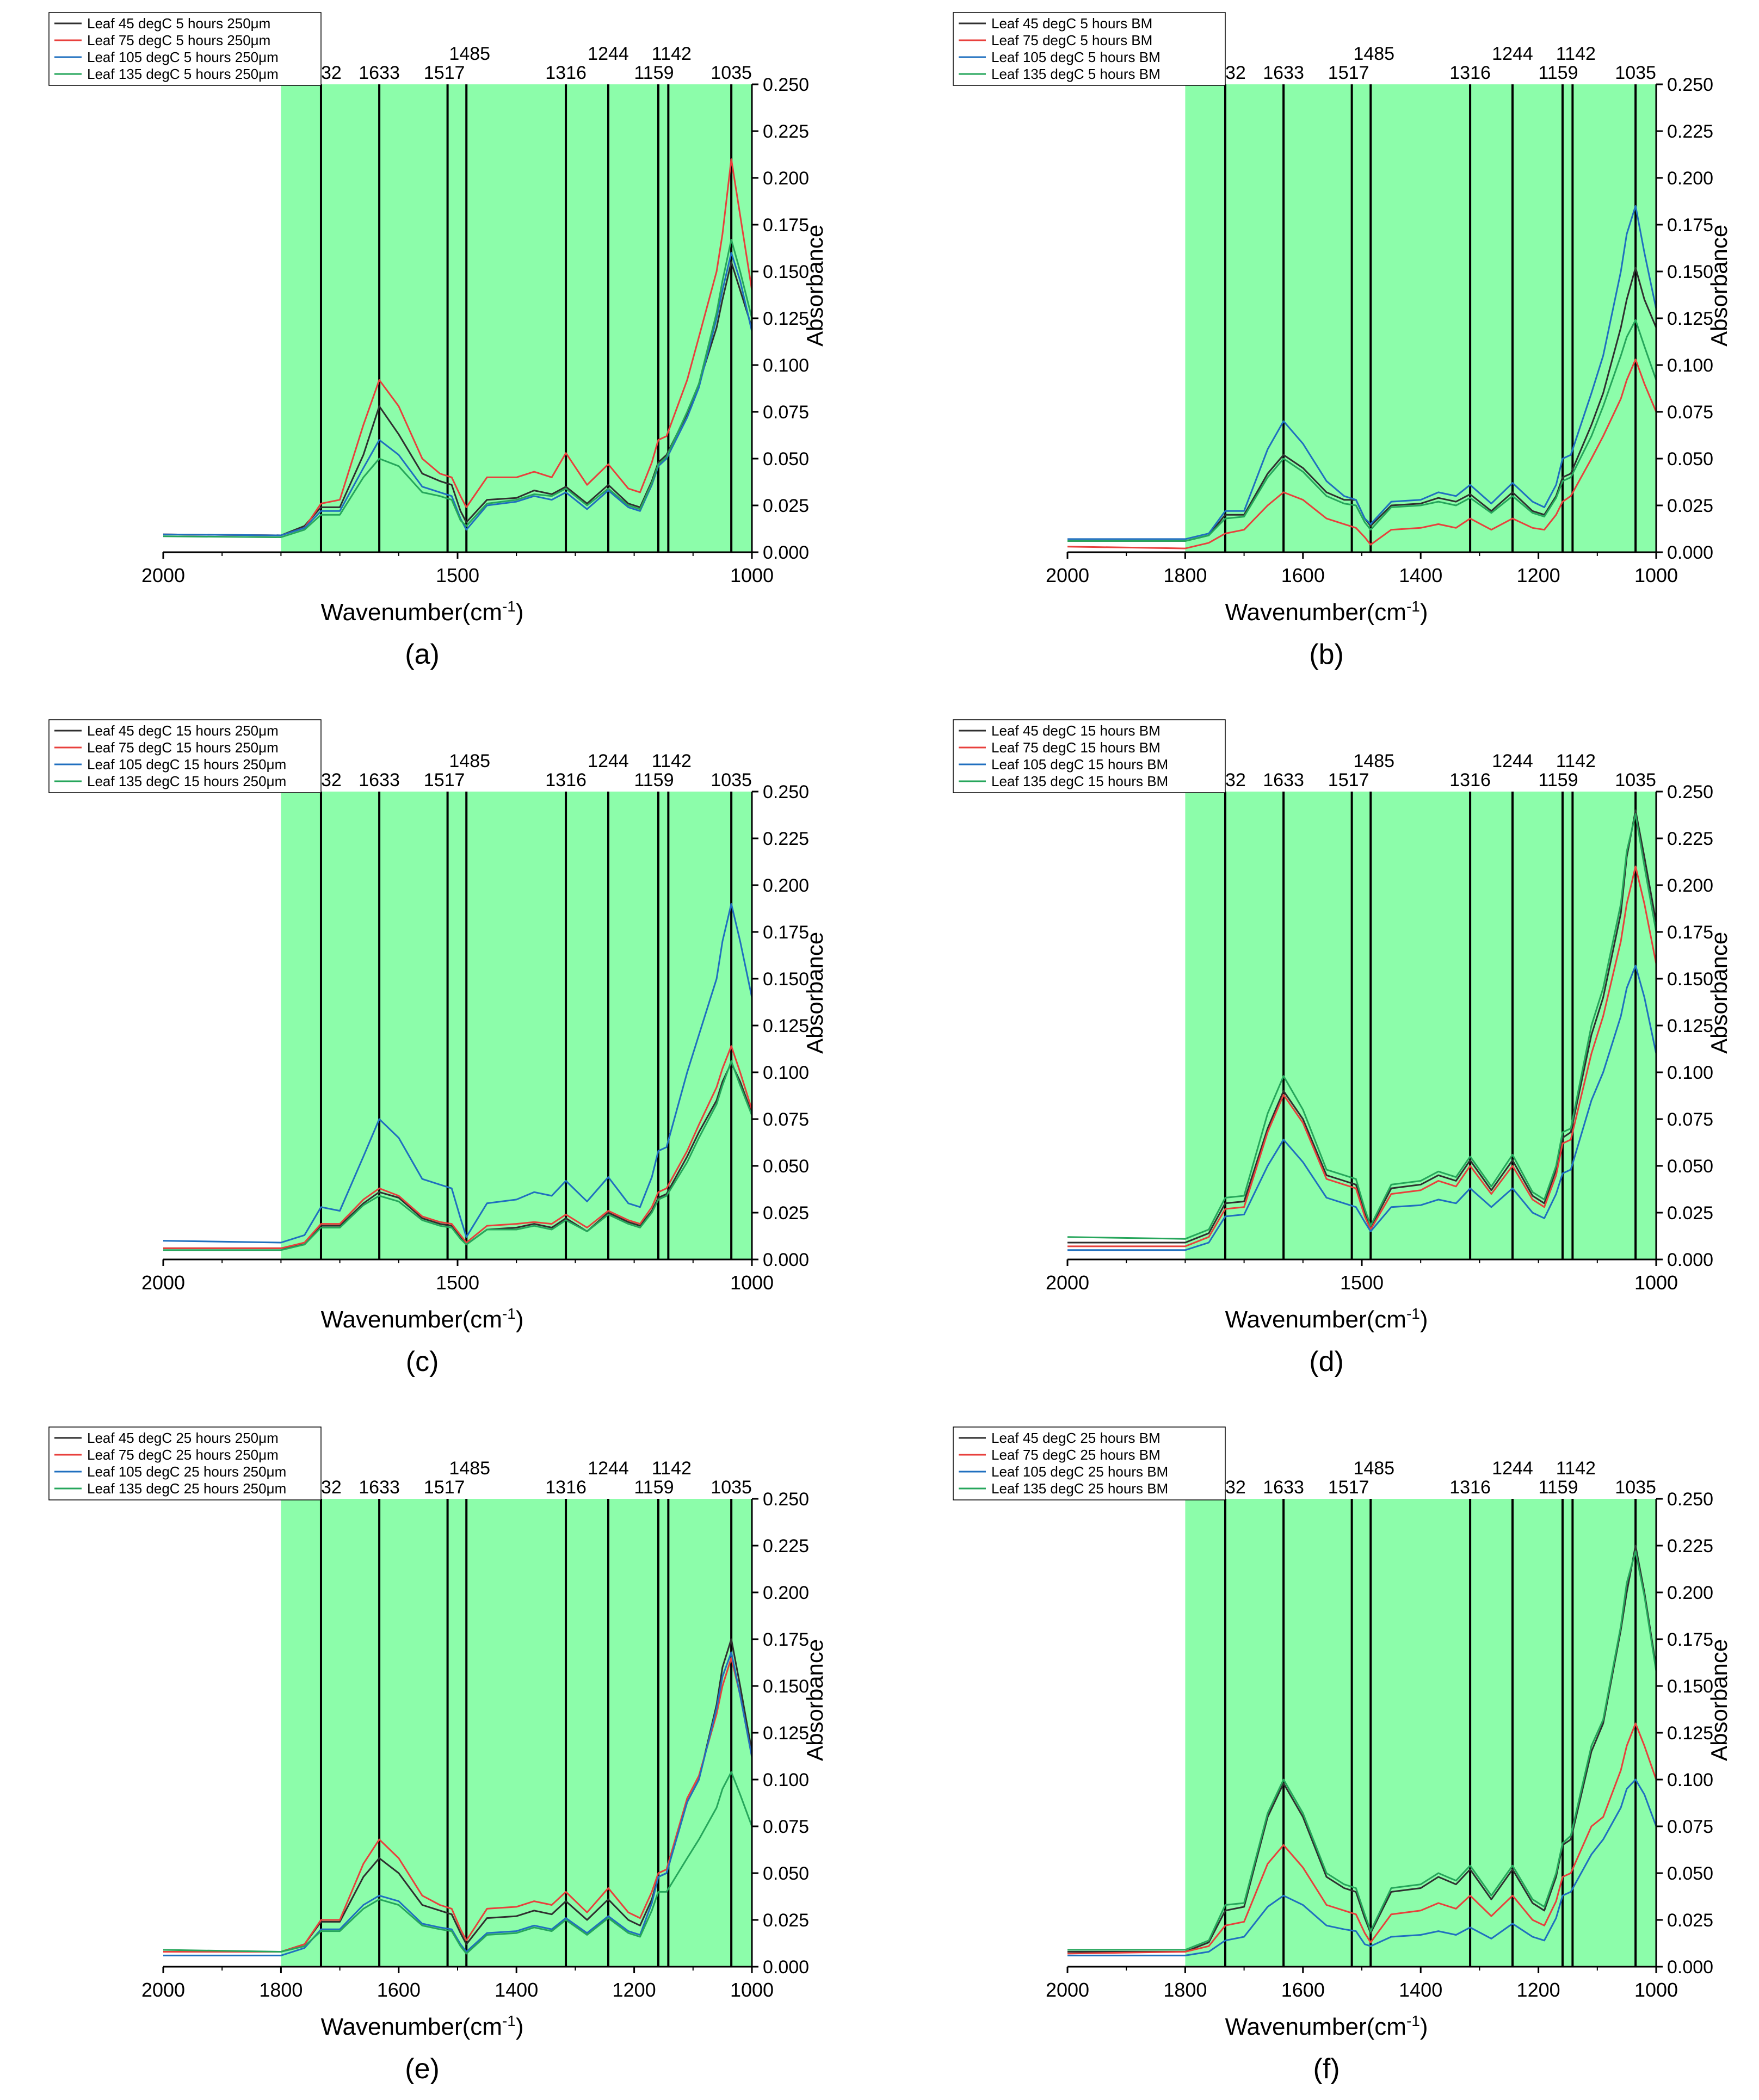  What do you see at coordinates (399, 1990) in the screenshot?
I see `x-tick-label: 1600` at bounding box center [399, 1990].